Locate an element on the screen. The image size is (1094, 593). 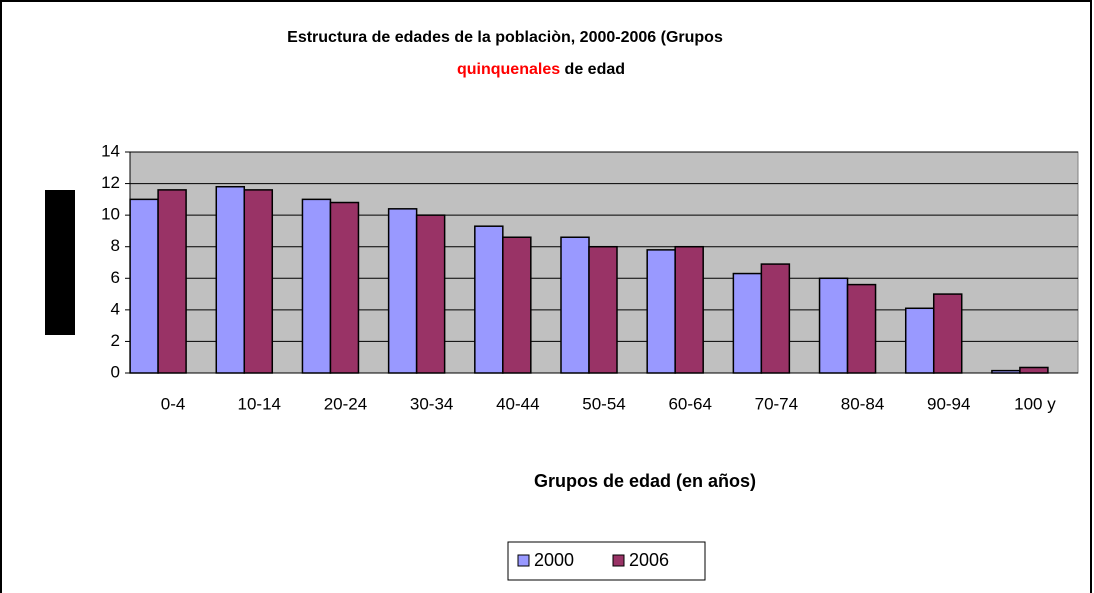
chart-title: quinquenales de edad is located at coordinates (541, 69).